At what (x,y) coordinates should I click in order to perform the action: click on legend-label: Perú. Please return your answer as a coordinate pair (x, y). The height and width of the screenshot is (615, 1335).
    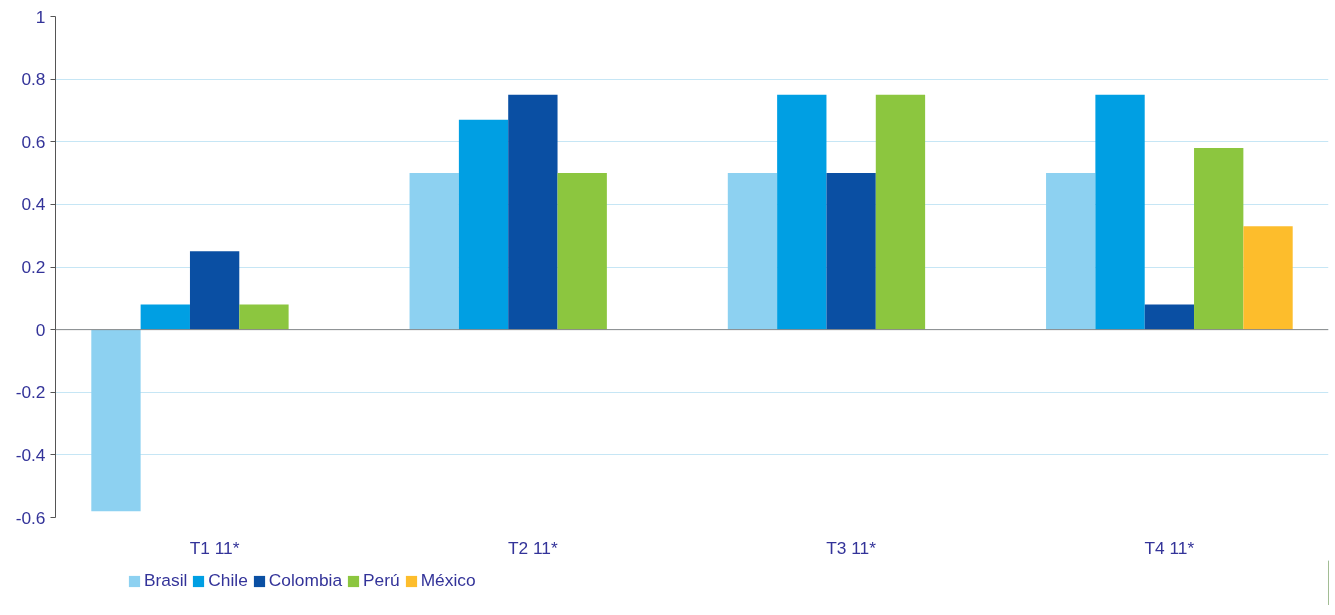
    Looking at the image, I should click on (381, 580).